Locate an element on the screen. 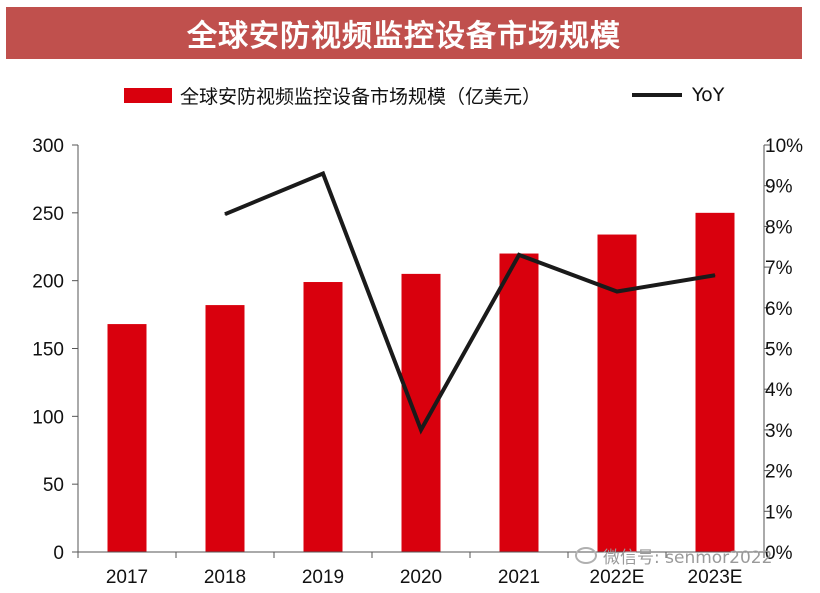 The image size is (820, 593). watermark: 微信号: senmor2022 is located at coordinates (673, 555).